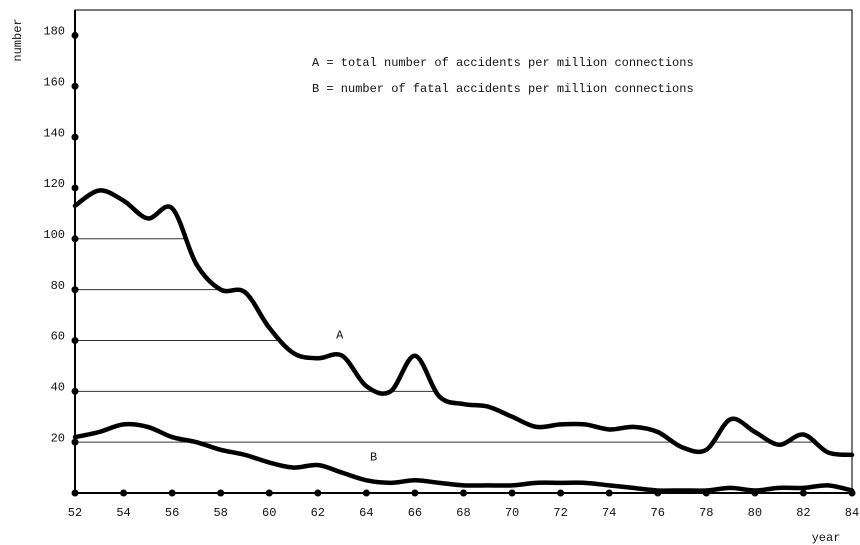  Describe the element at coordinates (560, 513) in the screenshot. I see `x-tick-label: 72` at that location.